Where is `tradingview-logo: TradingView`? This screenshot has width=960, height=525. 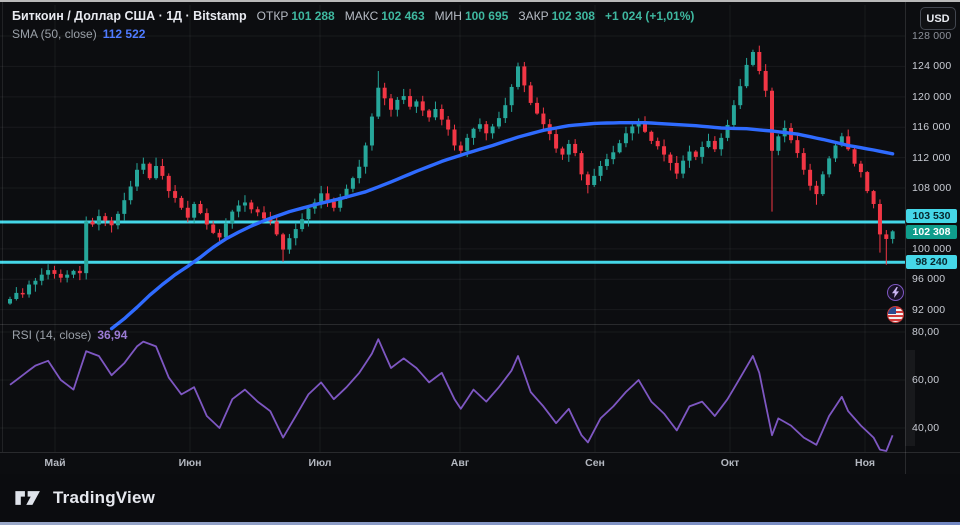 tradingview-logo: TradingView is located at coordinates (84, 498).